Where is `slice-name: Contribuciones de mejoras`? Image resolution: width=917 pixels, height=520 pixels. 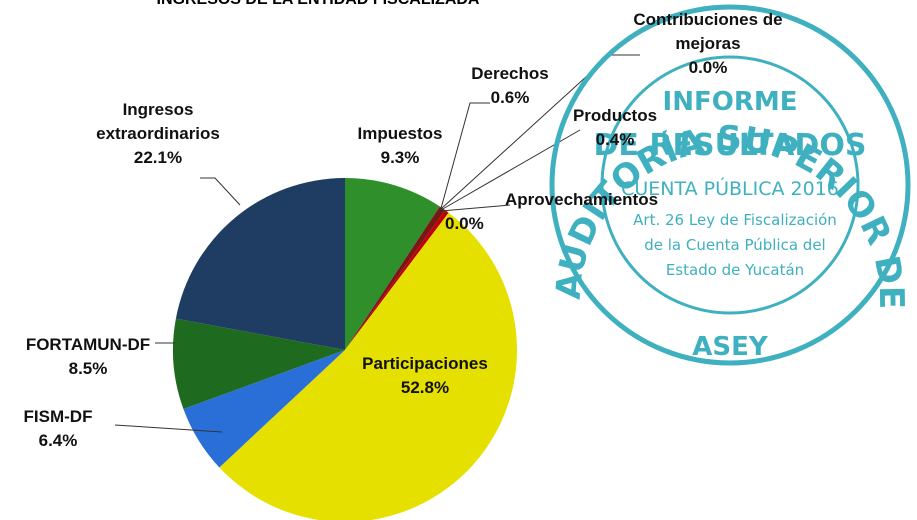 slice-name: Contribuciones de mejoras is located at coordinates (708, 31).